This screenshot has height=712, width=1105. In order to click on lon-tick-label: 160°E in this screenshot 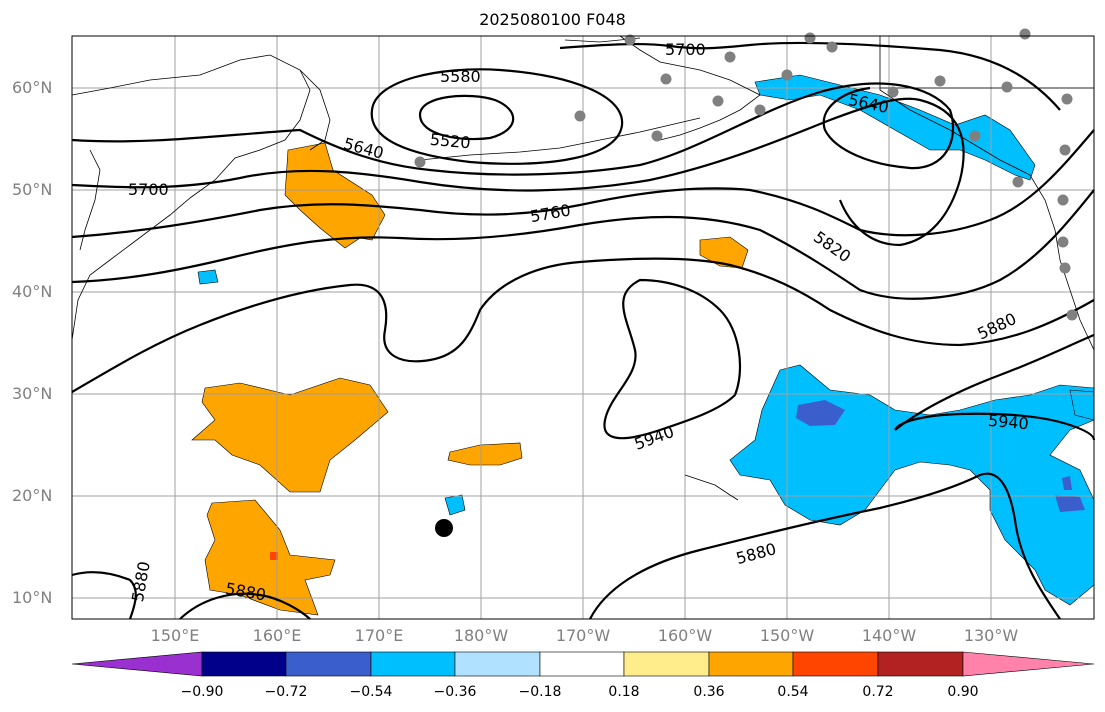, I will do `click(277, 635)`.